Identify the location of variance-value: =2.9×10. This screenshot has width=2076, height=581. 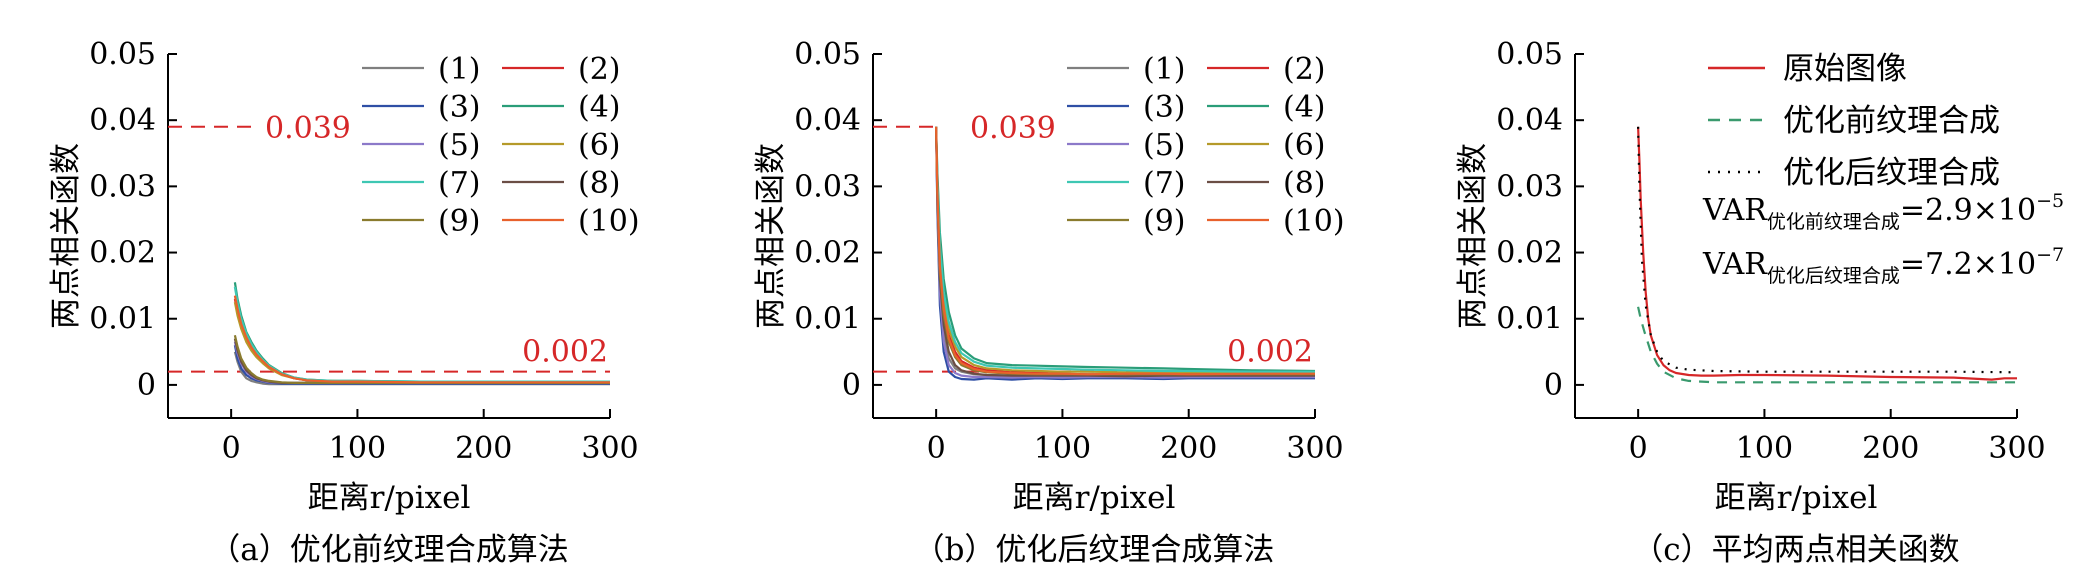
(1968, 210).